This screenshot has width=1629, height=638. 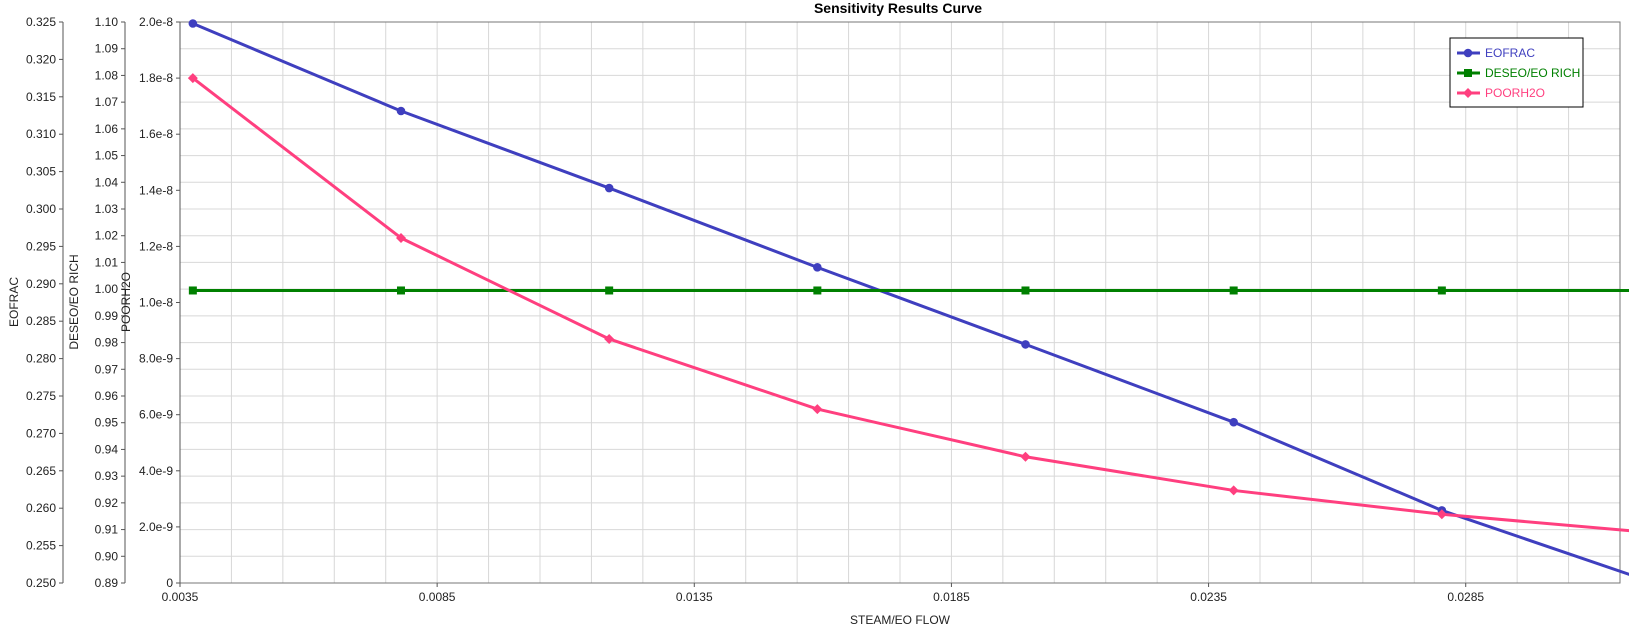 I want to click on y-tick-label-deseo: 0.90, so click(x=107, y=556).